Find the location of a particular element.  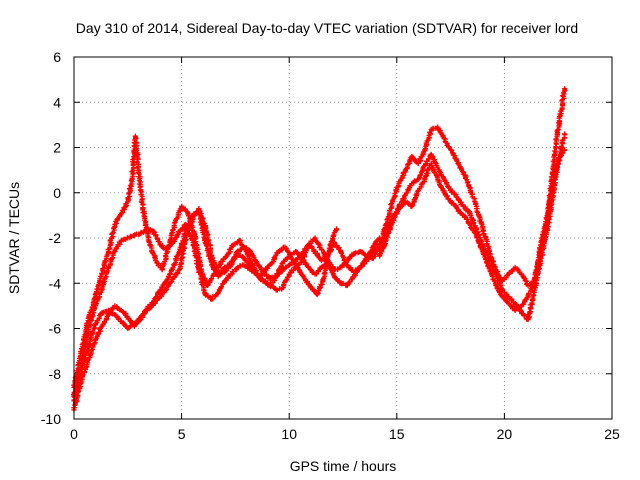

y-tick-label: 2 is located at coordinates (57, 148).